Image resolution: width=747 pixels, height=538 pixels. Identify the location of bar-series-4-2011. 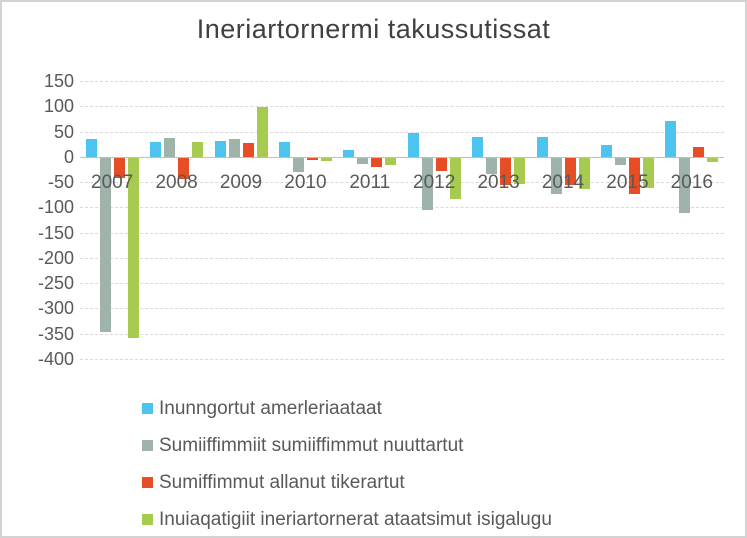
(391, 161).